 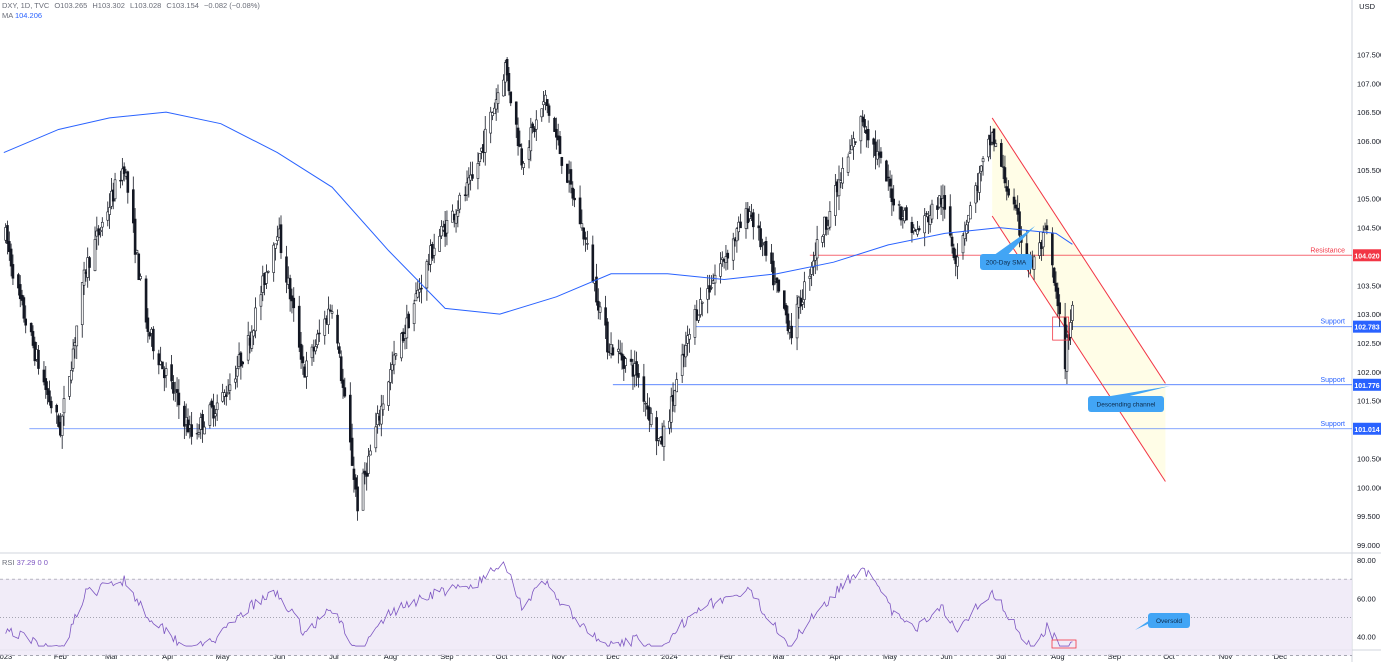 What do you see at coordinates (1366, 386) in the screenshot?
I see `support-2-price-value: 101.776` at bounding box center [1366, 386].